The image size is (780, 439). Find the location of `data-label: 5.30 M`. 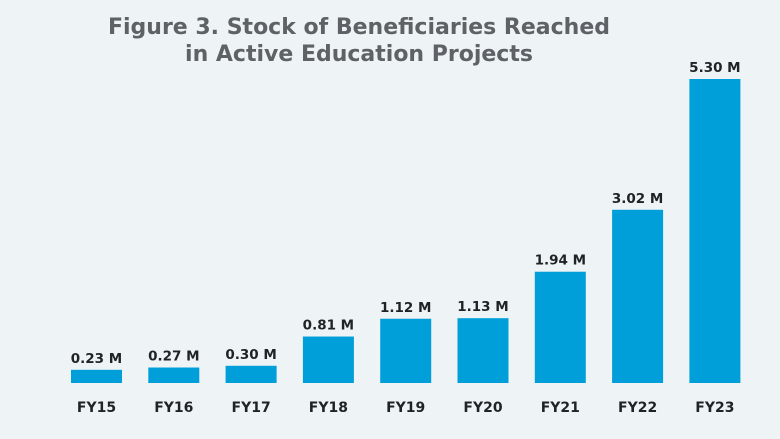

data-label: 5.30 M is located at coordinates (714, 68).